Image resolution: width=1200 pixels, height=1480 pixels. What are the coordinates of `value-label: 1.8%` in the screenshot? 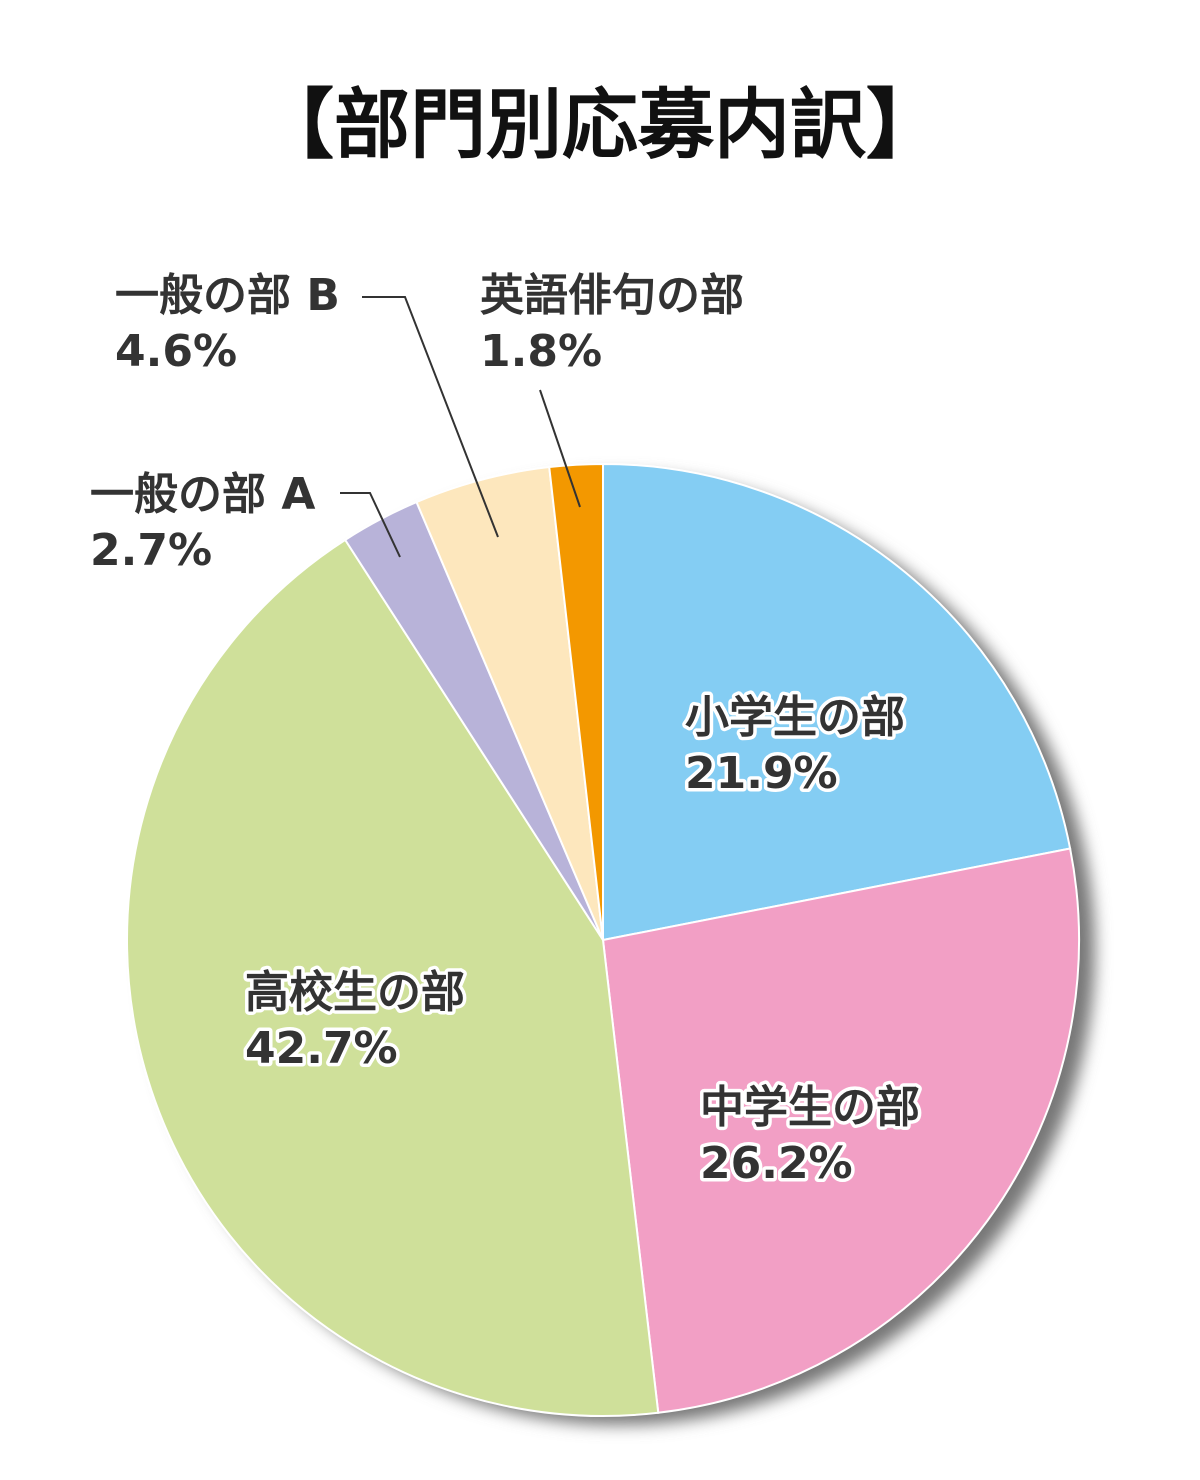 It's located at (541, 351).